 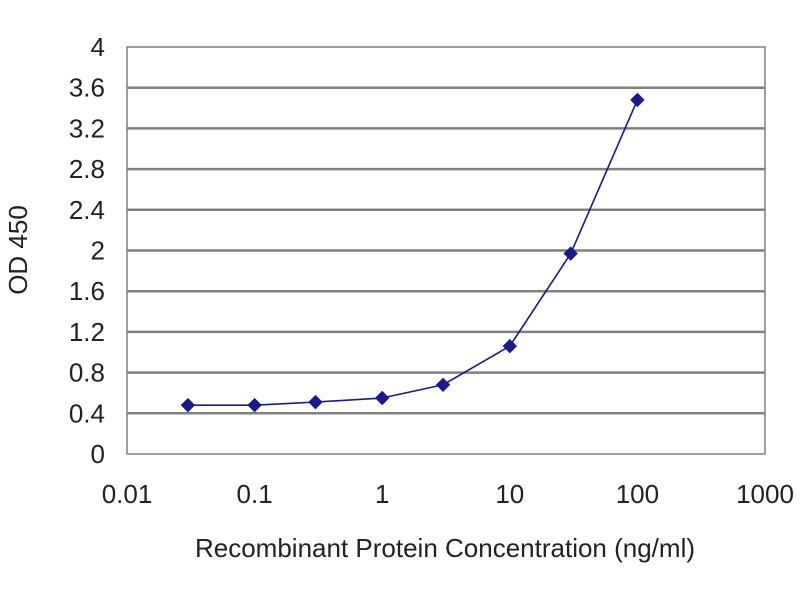 What do you see at coordinates (509, 494) in the screenshot?
I see `x-tick-label: 10` at bounding box center [509, 494].